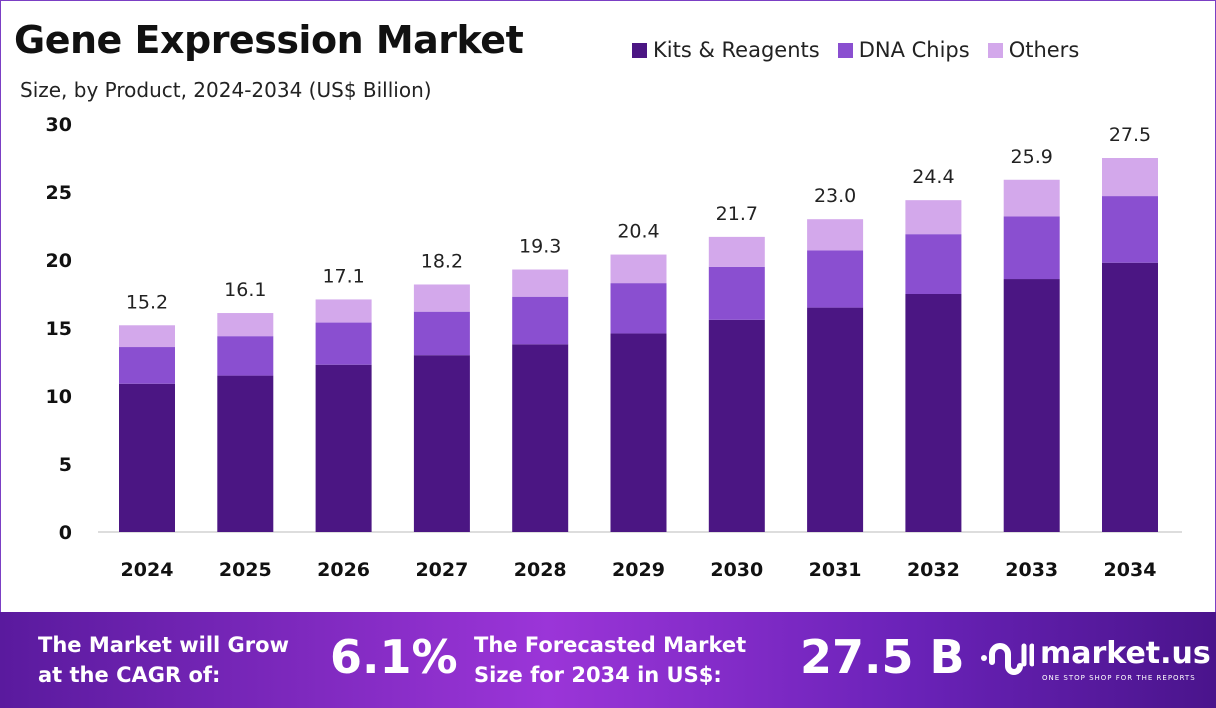  Describe the element at coordinates (59, 193) in the screenshot. I see `y-tick-label: 25` at that location.